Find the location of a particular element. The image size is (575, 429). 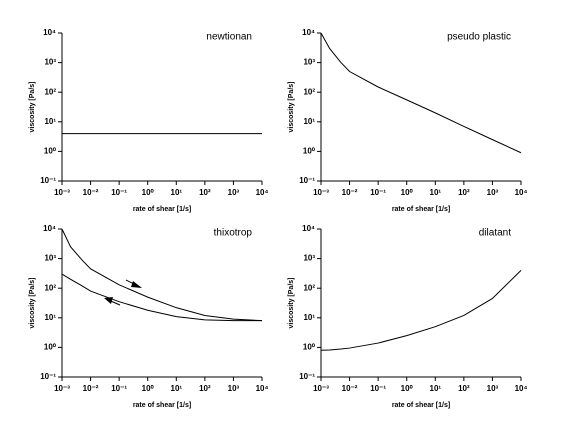

chart-title: thixotrop is located at coordinates (233, 233).